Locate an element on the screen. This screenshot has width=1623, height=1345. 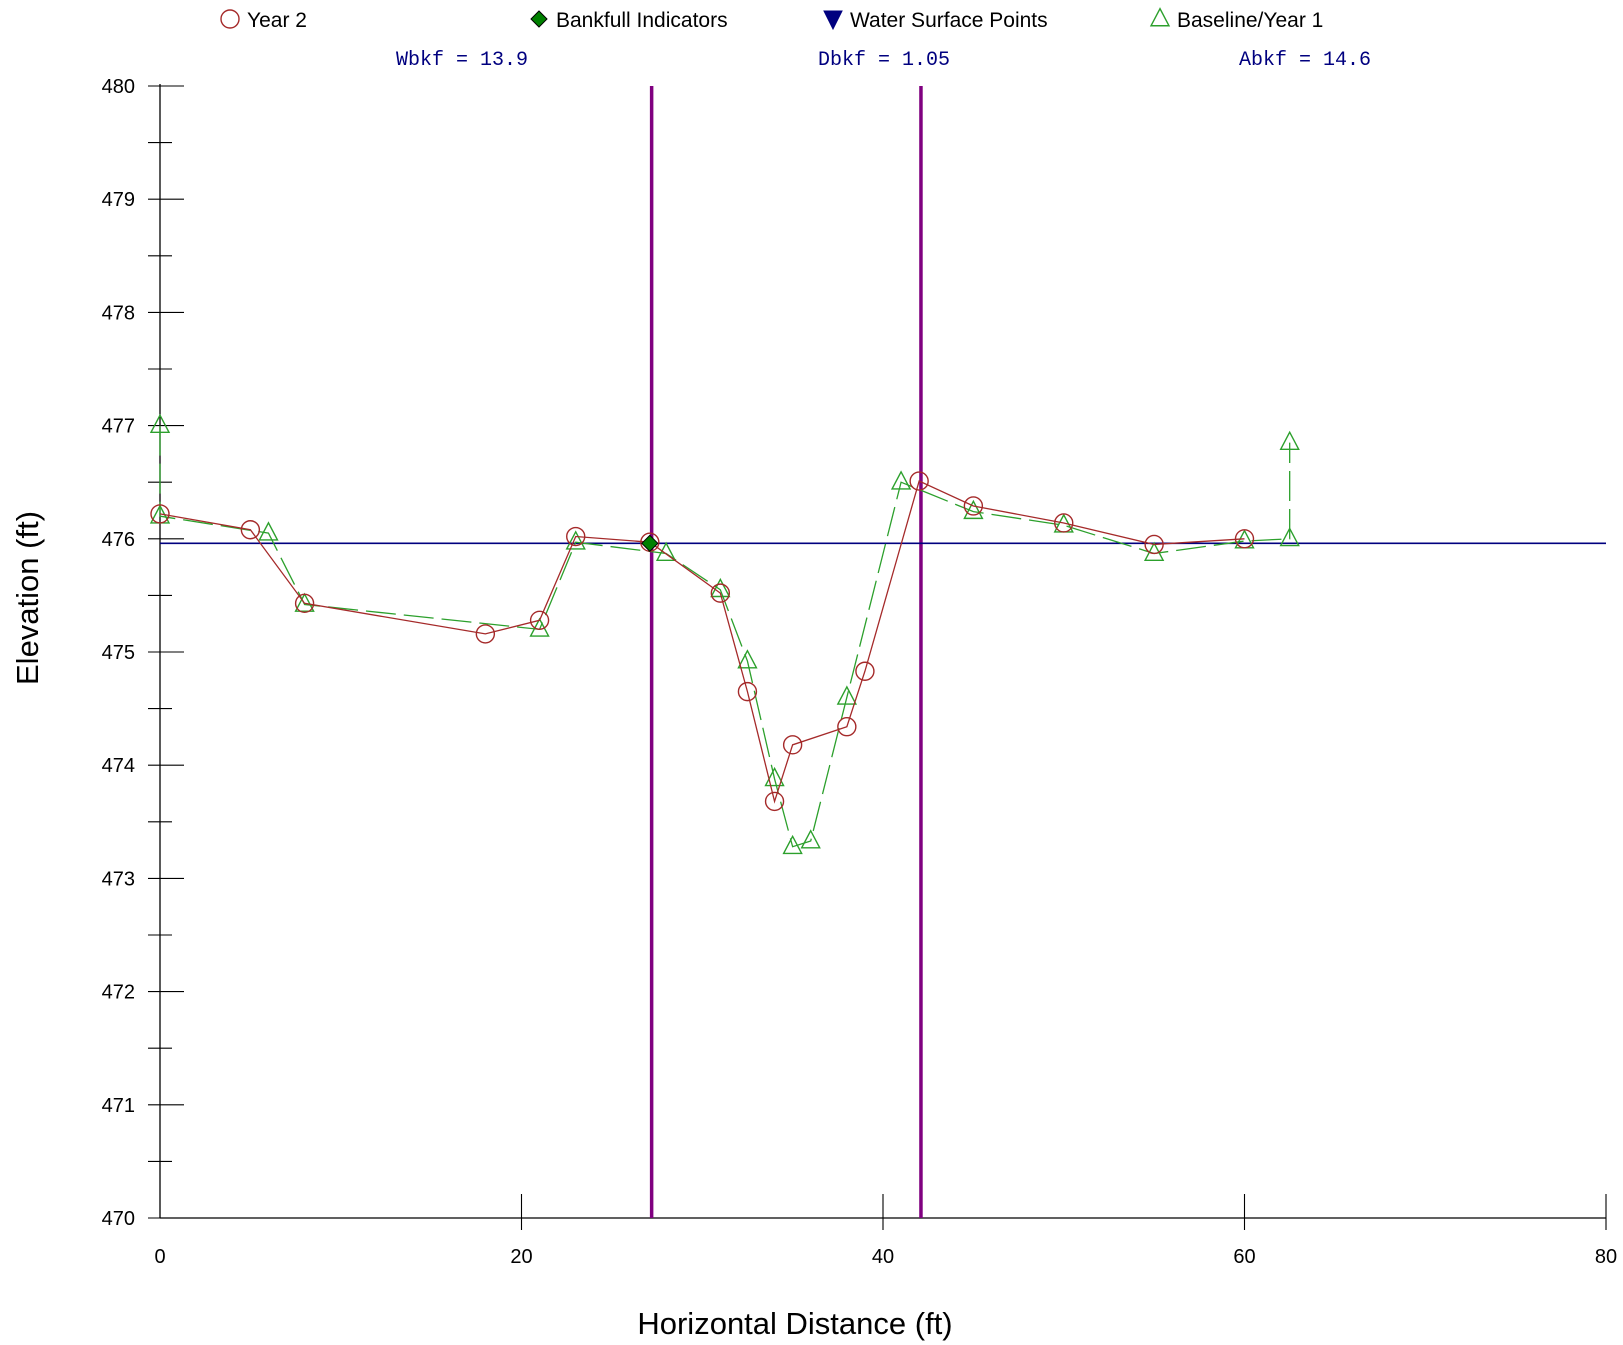
y-tick-label: 476 is located at coordinates (118, 540).